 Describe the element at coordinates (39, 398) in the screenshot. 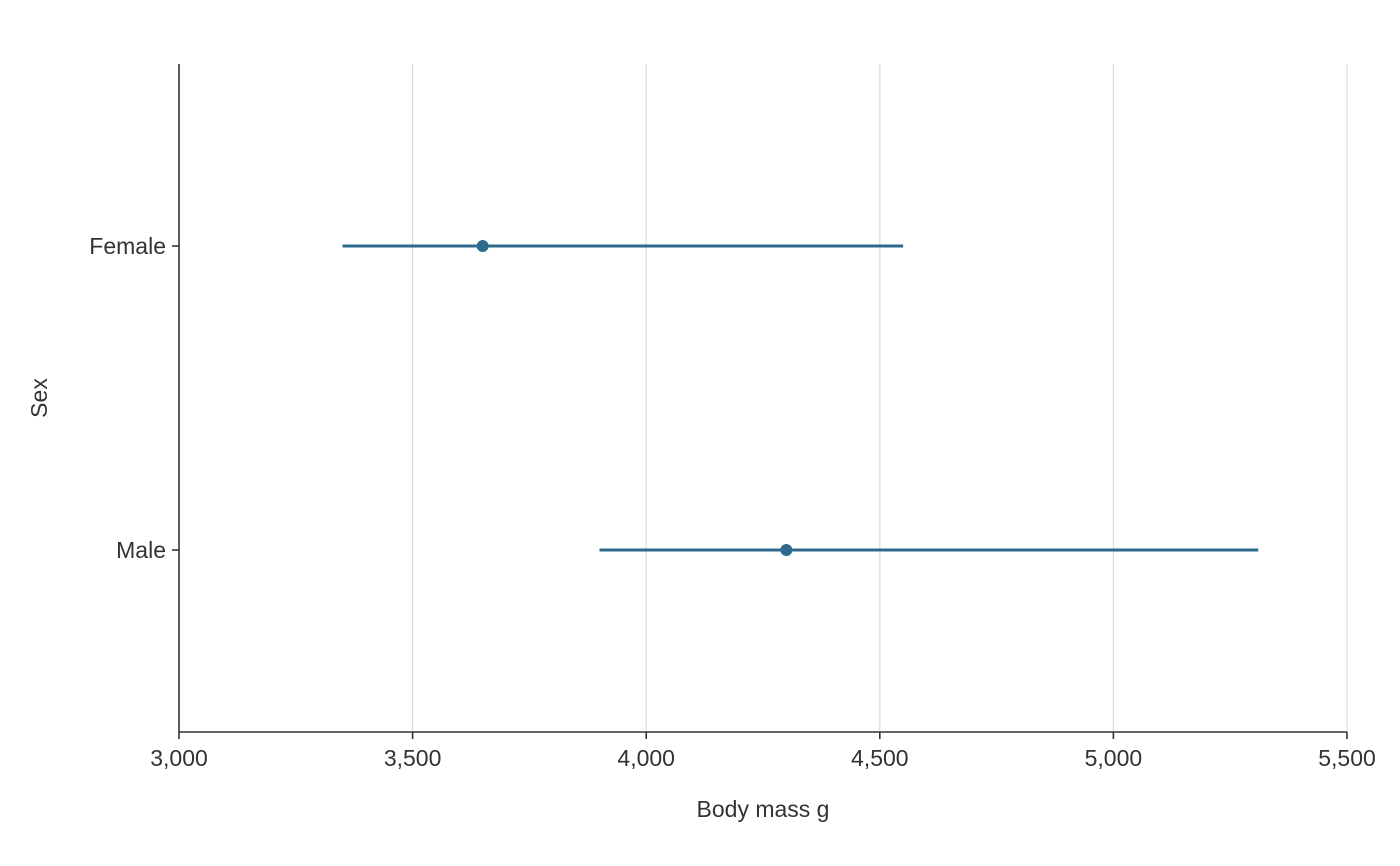

I see `y-axis-title: Sex` at that location.